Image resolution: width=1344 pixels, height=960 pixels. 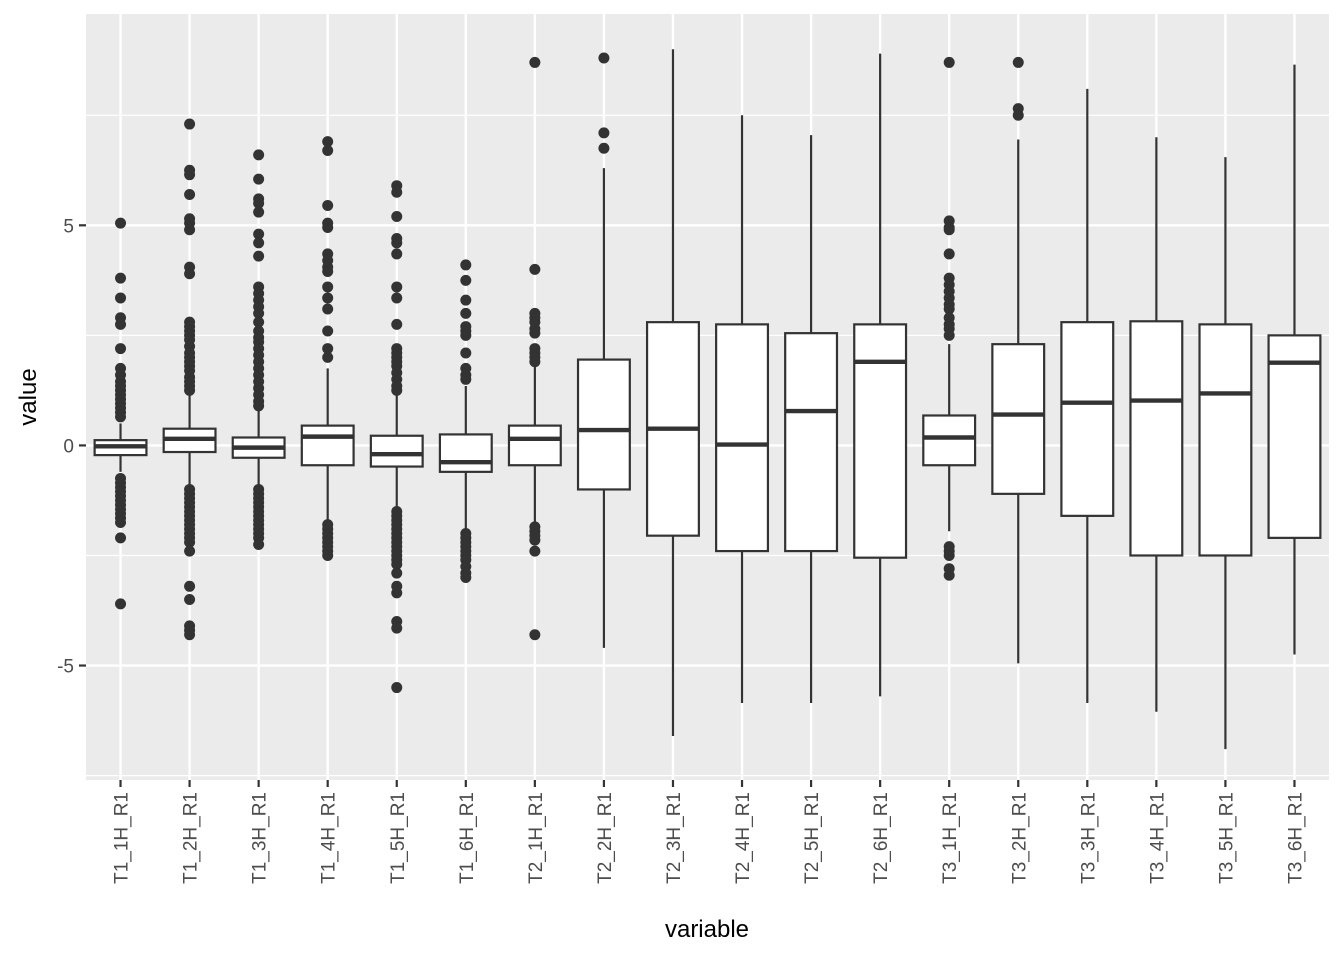 I want to click on x-tick-label: T1_3H_R1, so click(x=260, y=838).